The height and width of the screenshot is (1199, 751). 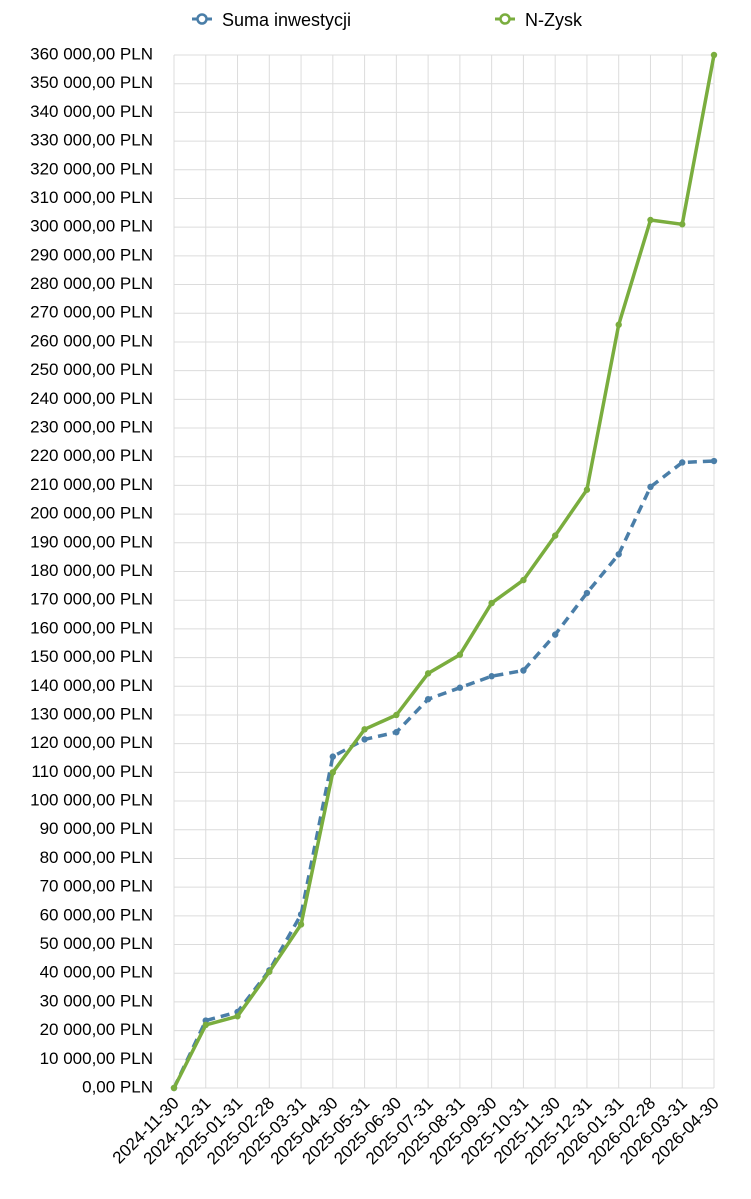 I want to click on y-tick-label: 130 000,00 PLN, so click(x=91, y=713).